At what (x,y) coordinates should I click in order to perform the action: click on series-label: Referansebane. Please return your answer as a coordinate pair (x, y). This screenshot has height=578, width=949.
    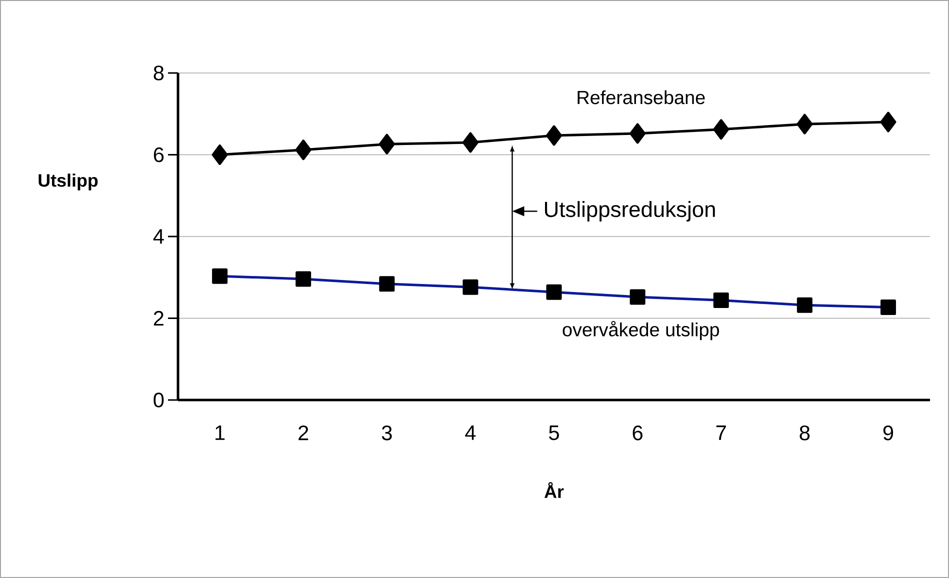
    Looking at the image, I should click on (641, 97).